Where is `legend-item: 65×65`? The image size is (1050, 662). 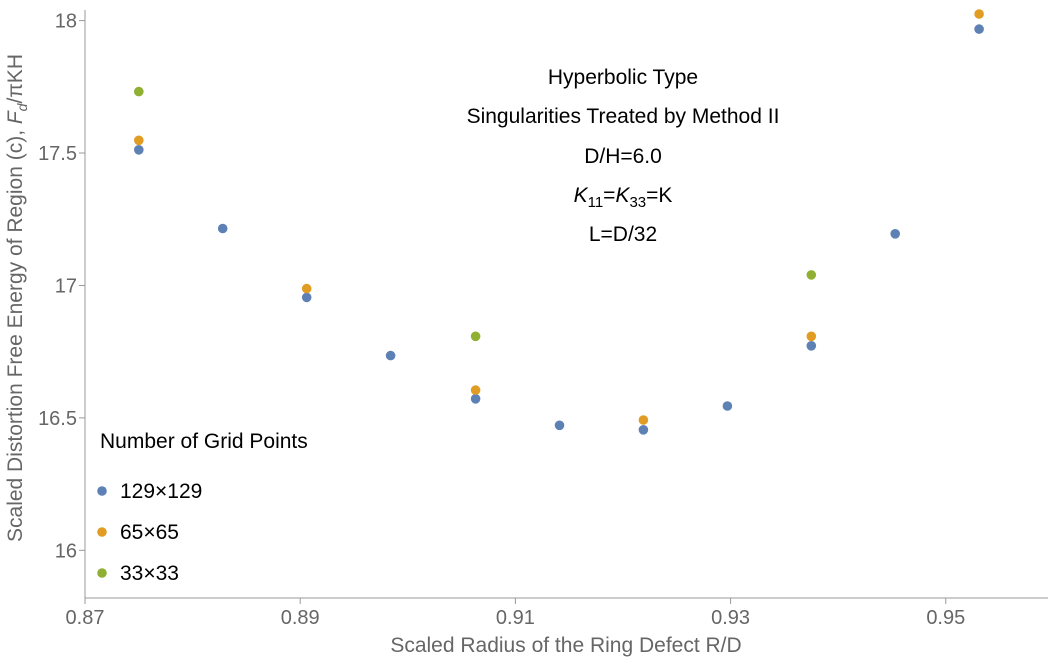
legend-item: 65×65 is located at coordinates (138, 532).